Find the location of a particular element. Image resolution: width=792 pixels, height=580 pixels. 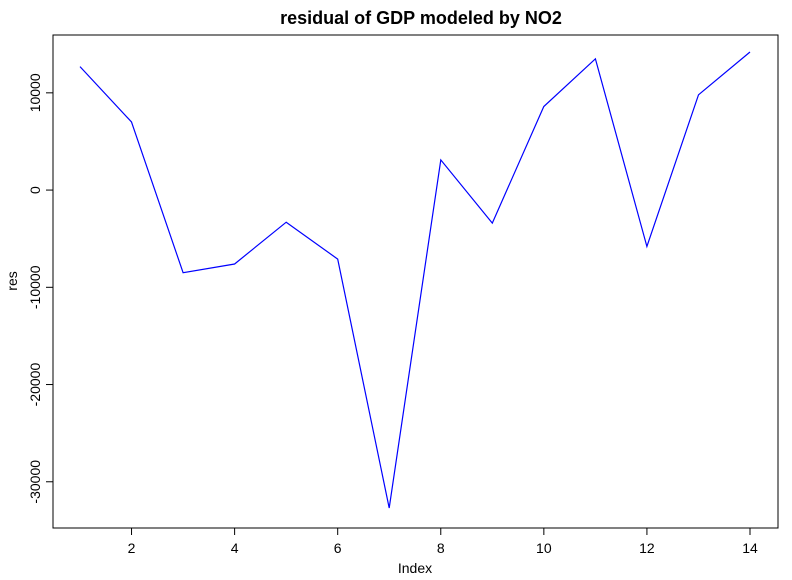

y-axis-label: res is located at coordinates (12, 280).